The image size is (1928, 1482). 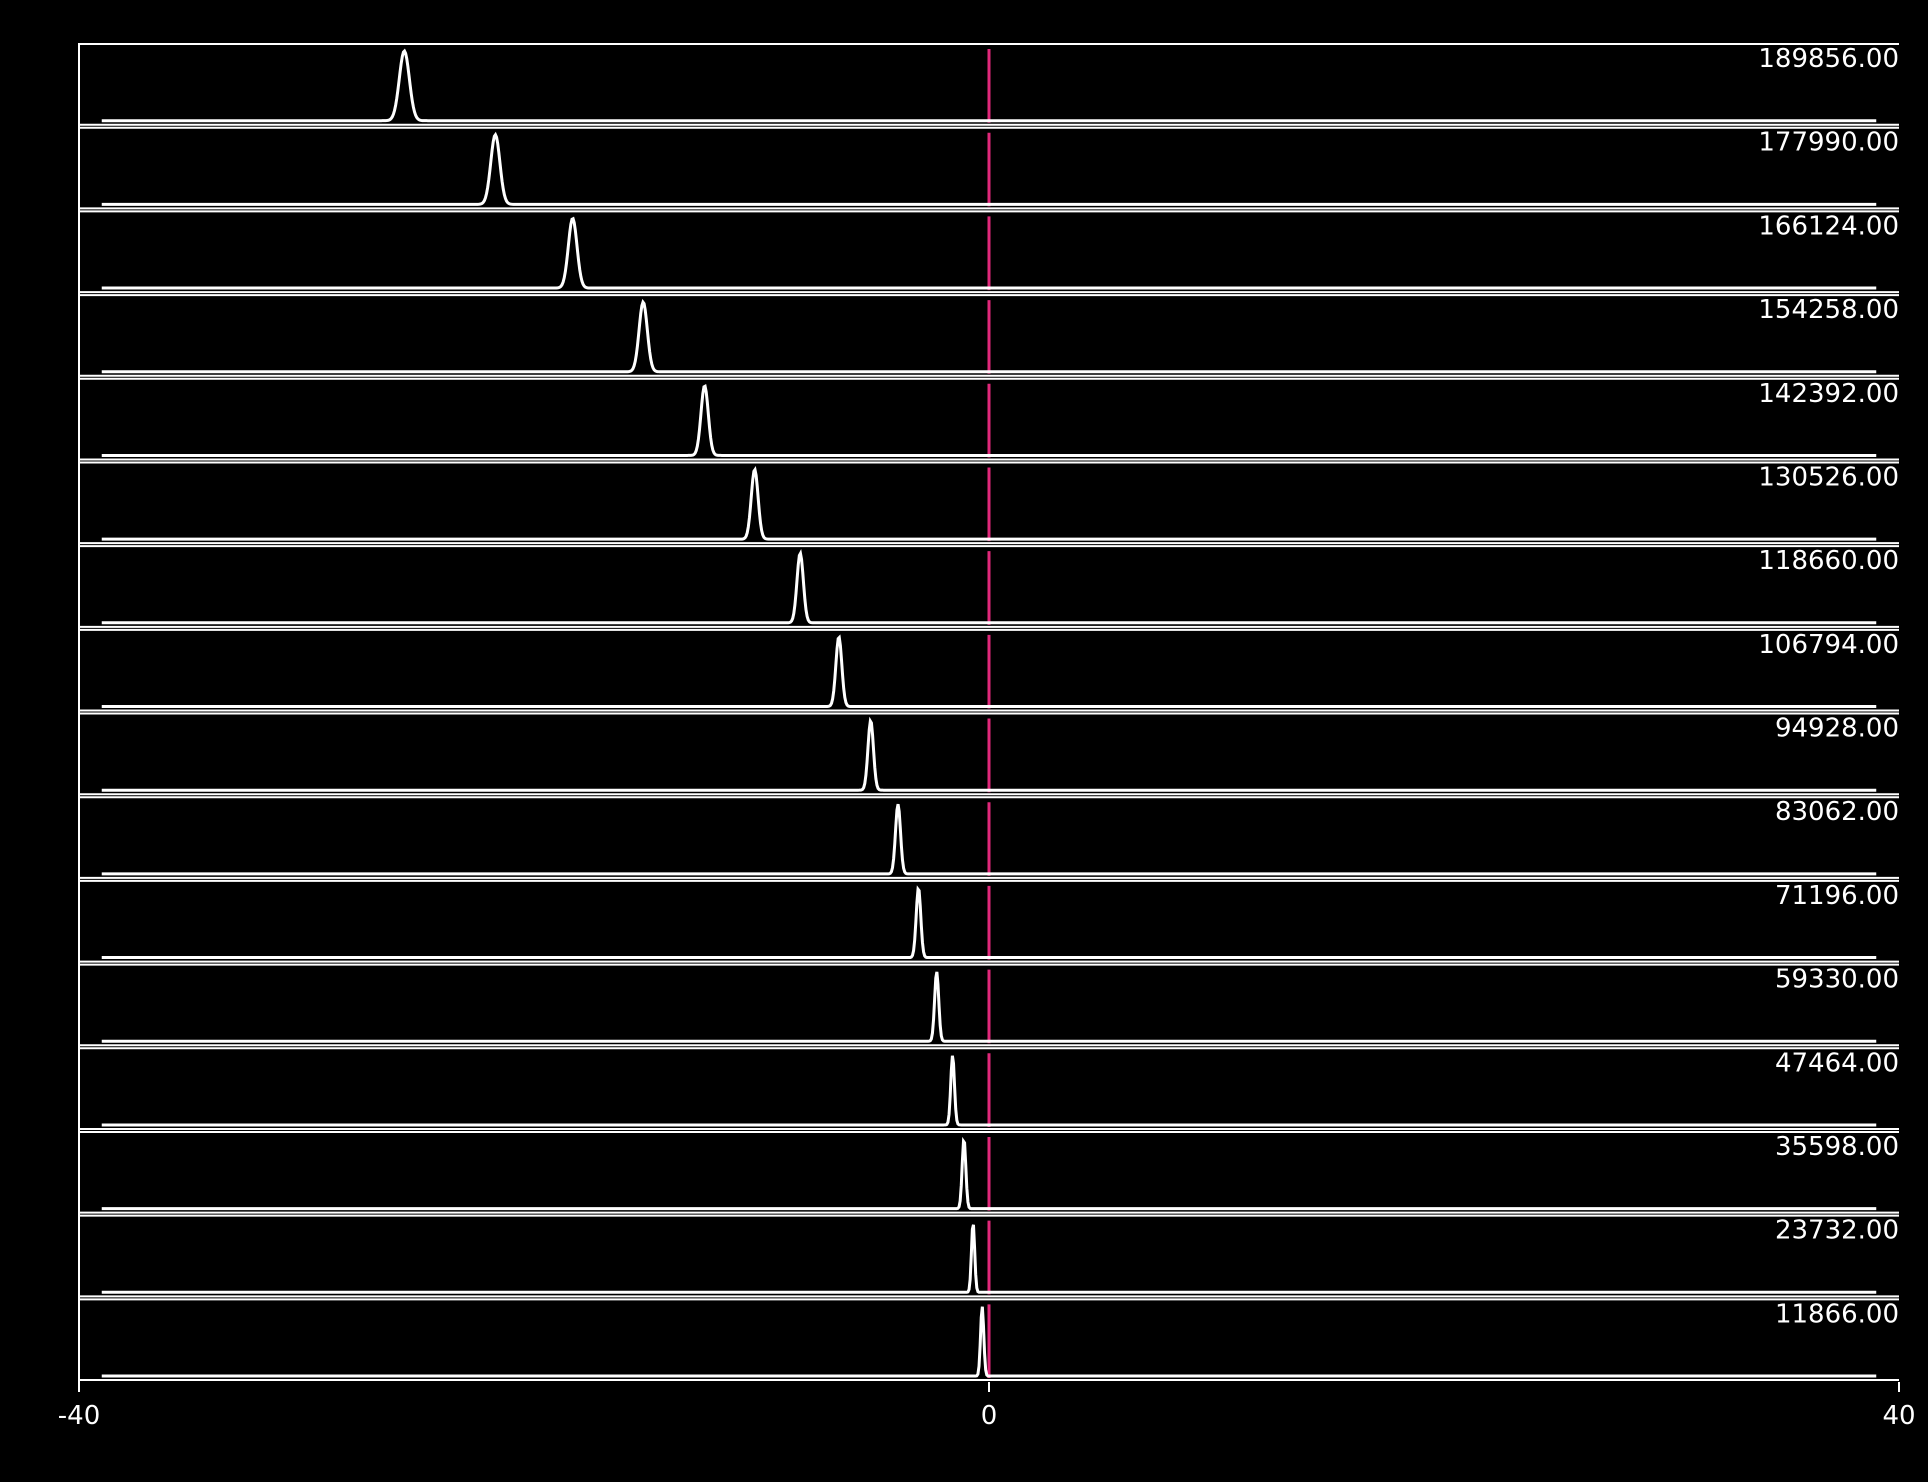 What do you see at coordinates (1837, 812) in the screenshot?
I see `series-label: 83062.00` at bounding box center [1837, 812].